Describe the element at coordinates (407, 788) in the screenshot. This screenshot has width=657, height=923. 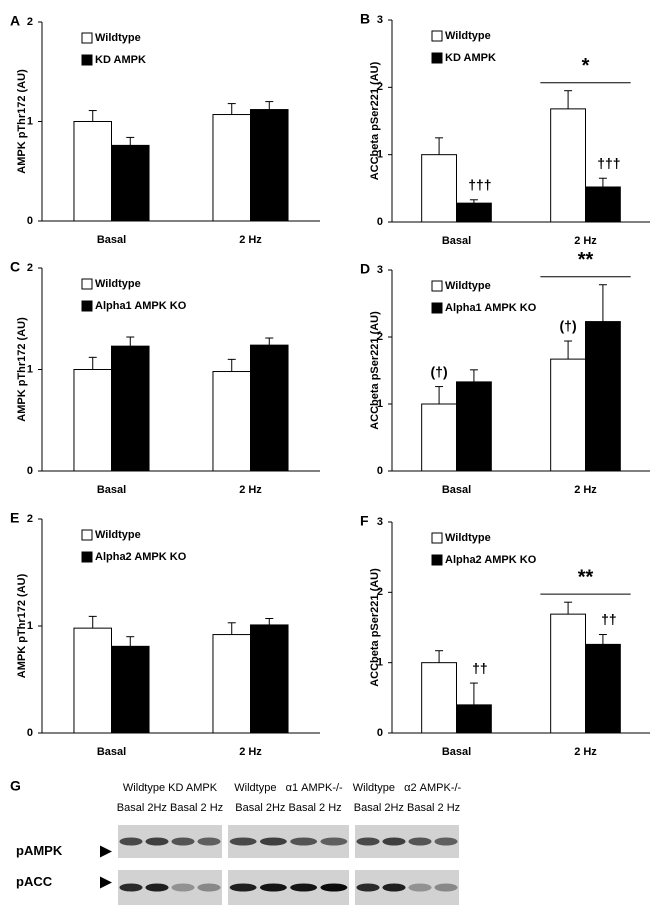
I see `blot-group-label: Wildtype α2 AMPK-/-` at that location.